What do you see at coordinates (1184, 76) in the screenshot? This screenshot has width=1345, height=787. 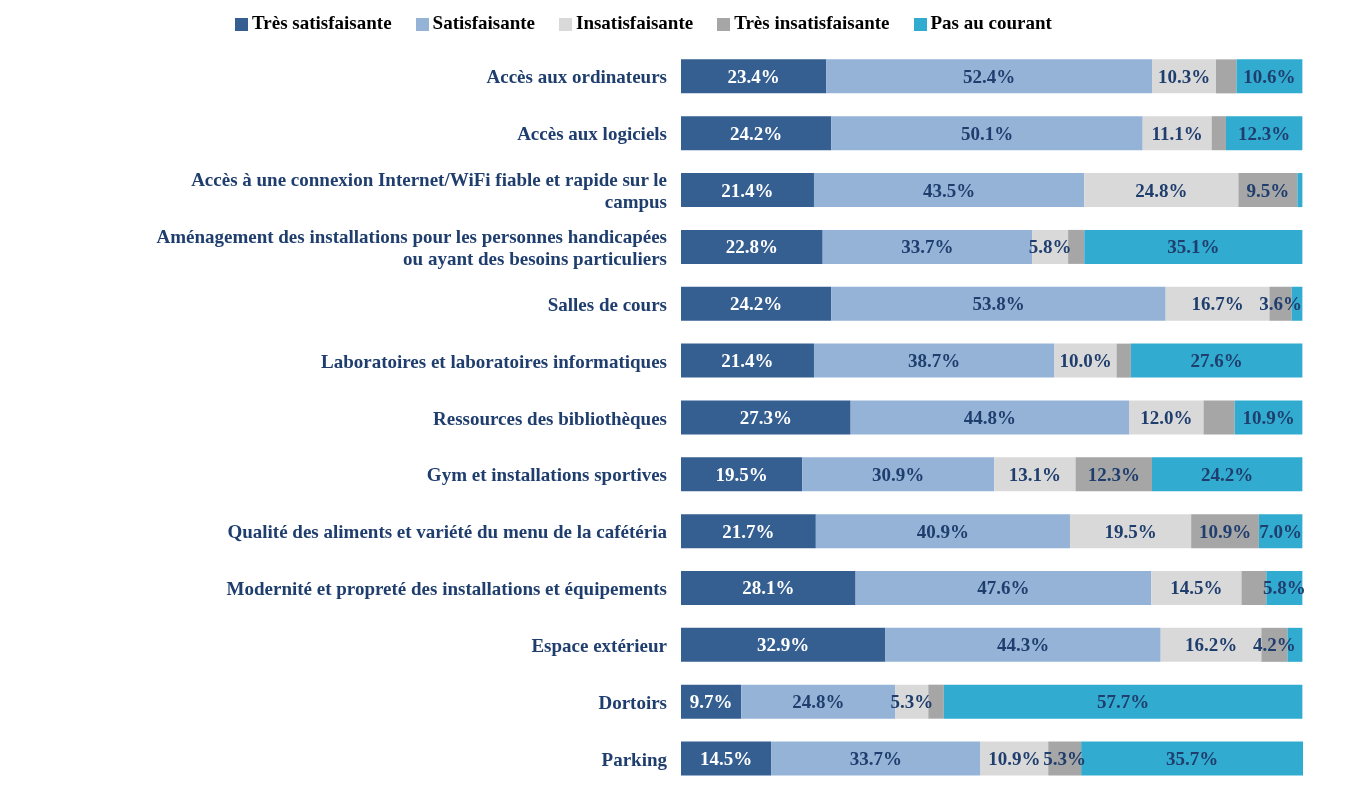 I see `data-label: 10.3%` at bounding box center [1184, 76].